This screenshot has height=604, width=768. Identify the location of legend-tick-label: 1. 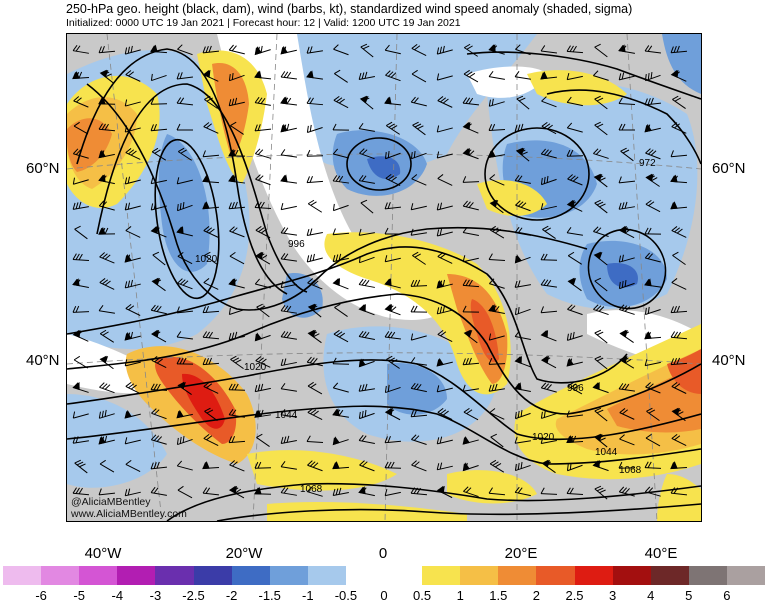
(460, 595).